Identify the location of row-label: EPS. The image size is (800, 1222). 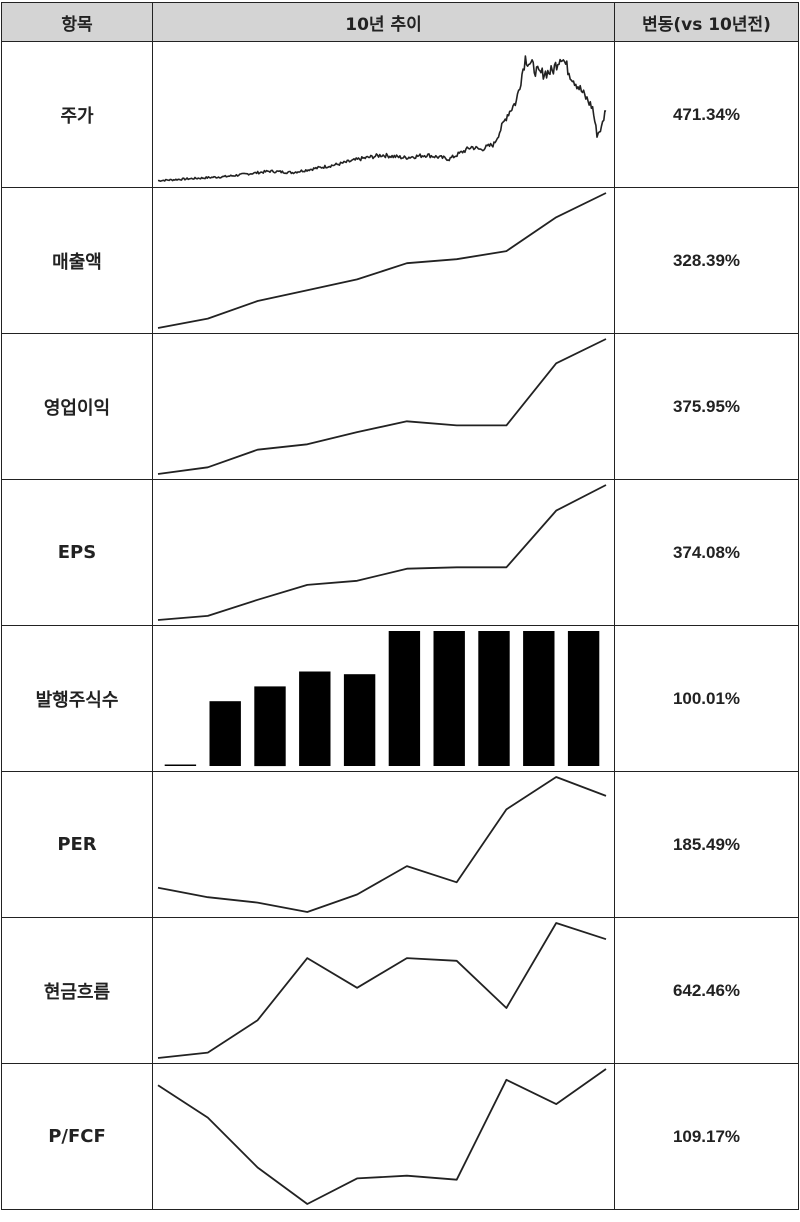
(77, 552).